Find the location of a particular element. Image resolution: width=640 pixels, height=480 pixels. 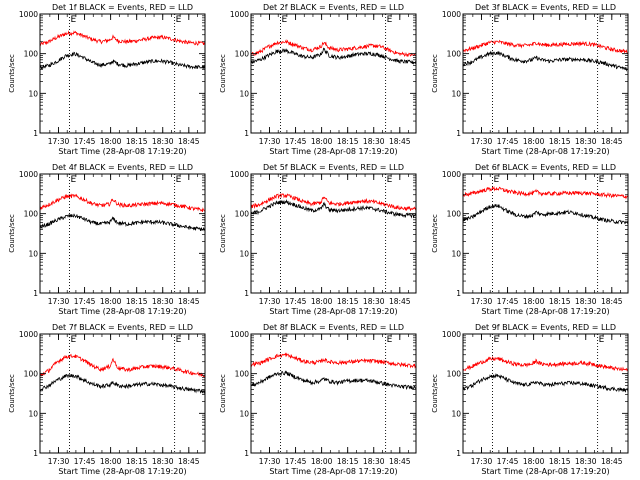

panel-title: Det 3f BLACK = Events, RED = LLD is located at coordinates (545, 7).